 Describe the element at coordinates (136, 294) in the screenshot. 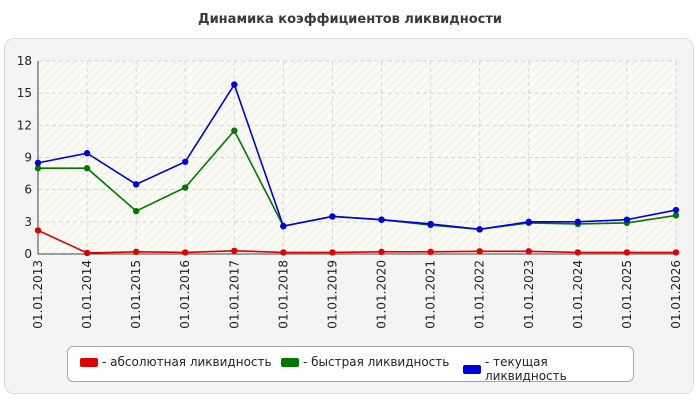

I see `x-tick-label: 01.01.2015` at that location.